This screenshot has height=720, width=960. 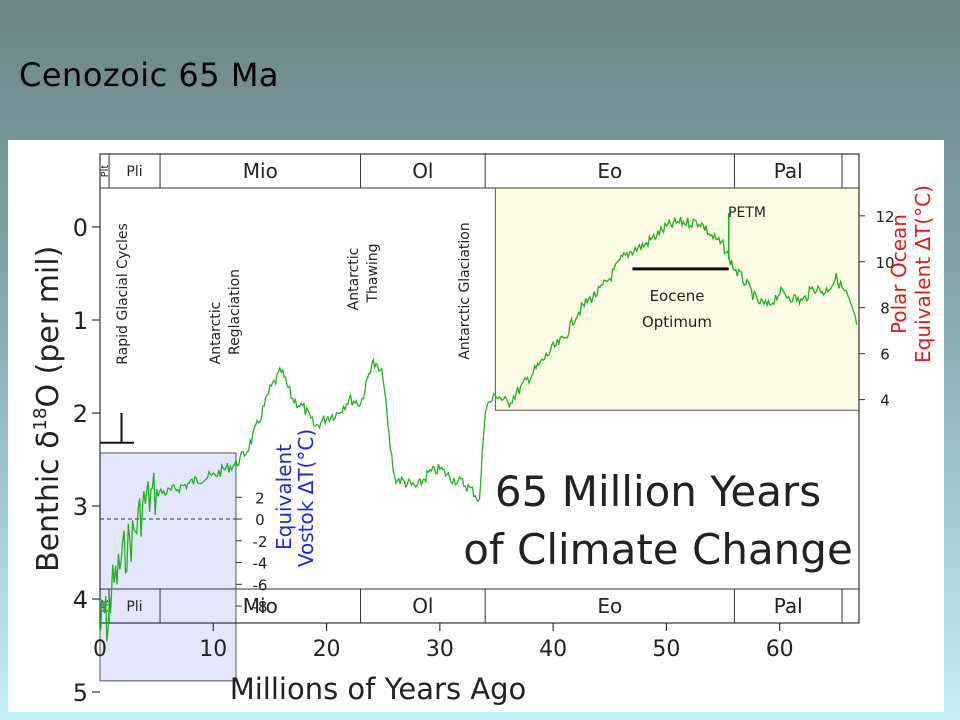 I want to click on epoch-label-top: Pal, so click(x=788, y=171).